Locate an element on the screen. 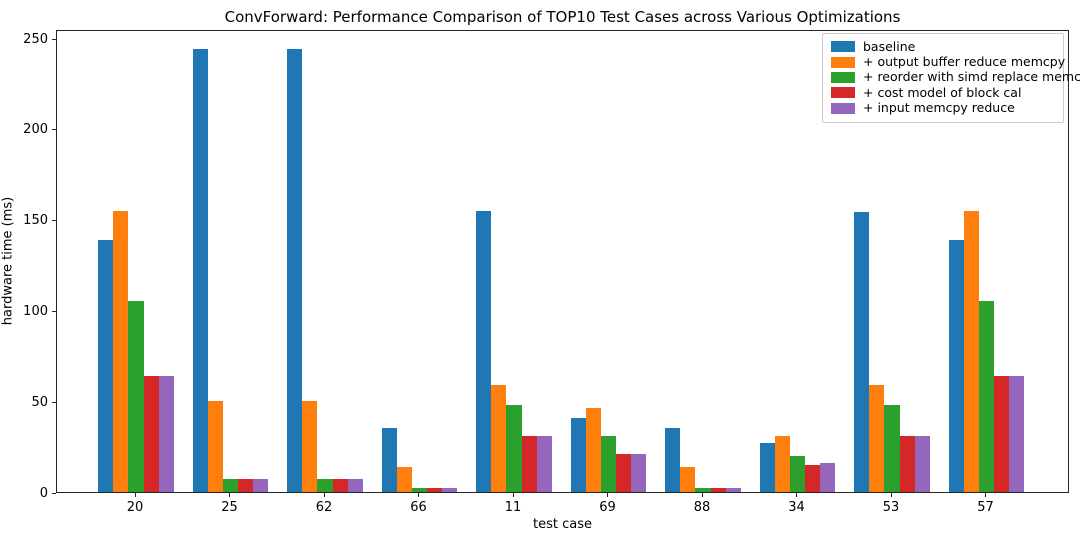  y-tick-label: 200 is located at coordinates (35, 130).